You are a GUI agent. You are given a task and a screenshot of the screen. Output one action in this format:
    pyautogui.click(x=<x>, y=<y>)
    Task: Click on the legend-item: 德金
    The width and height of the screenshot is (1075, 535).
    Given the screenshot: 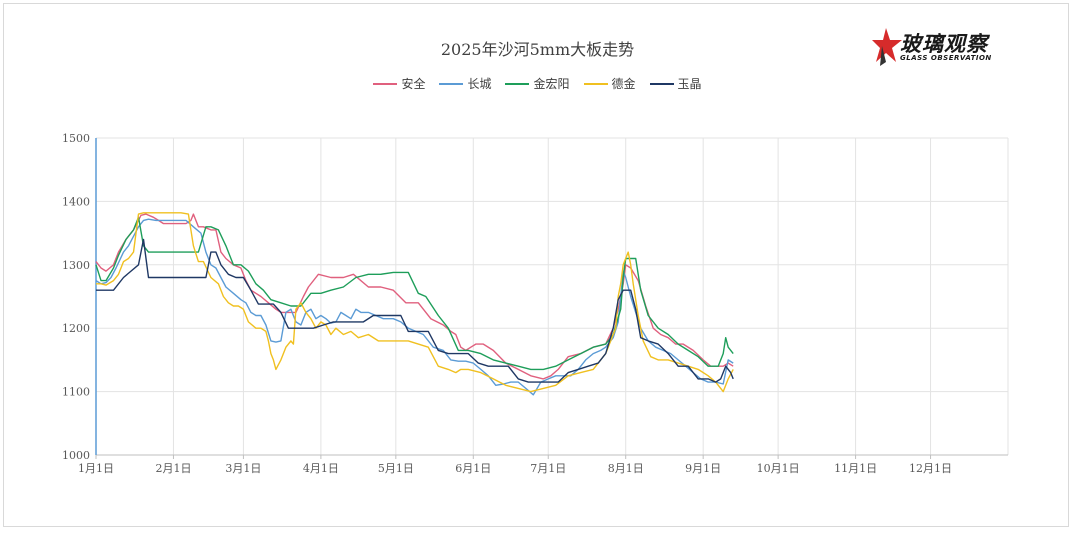 What is the action you would take?
    pyautogui.click(x=609, y=83)
    